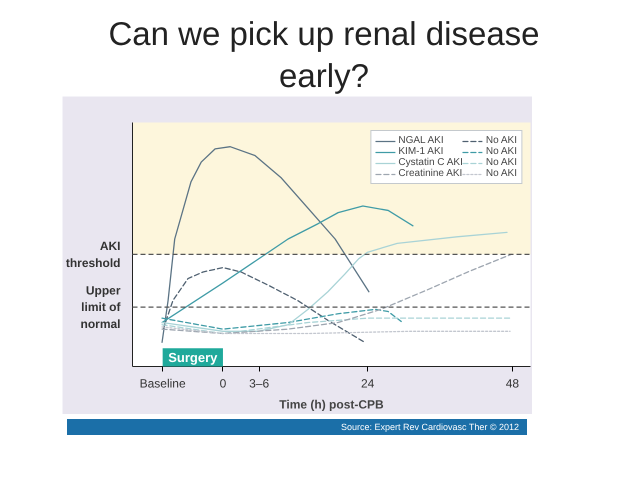 This screenshot has width=638, height=479. Describe the element at coordinates (513, 383) in the screenshot. I see `x-tick-label: 48` at that location.